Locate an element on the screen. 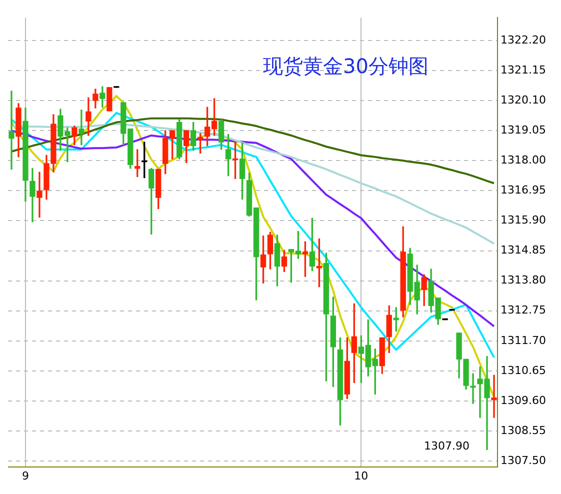  annotation: 1307.90 is located at coordinates (447, 446).